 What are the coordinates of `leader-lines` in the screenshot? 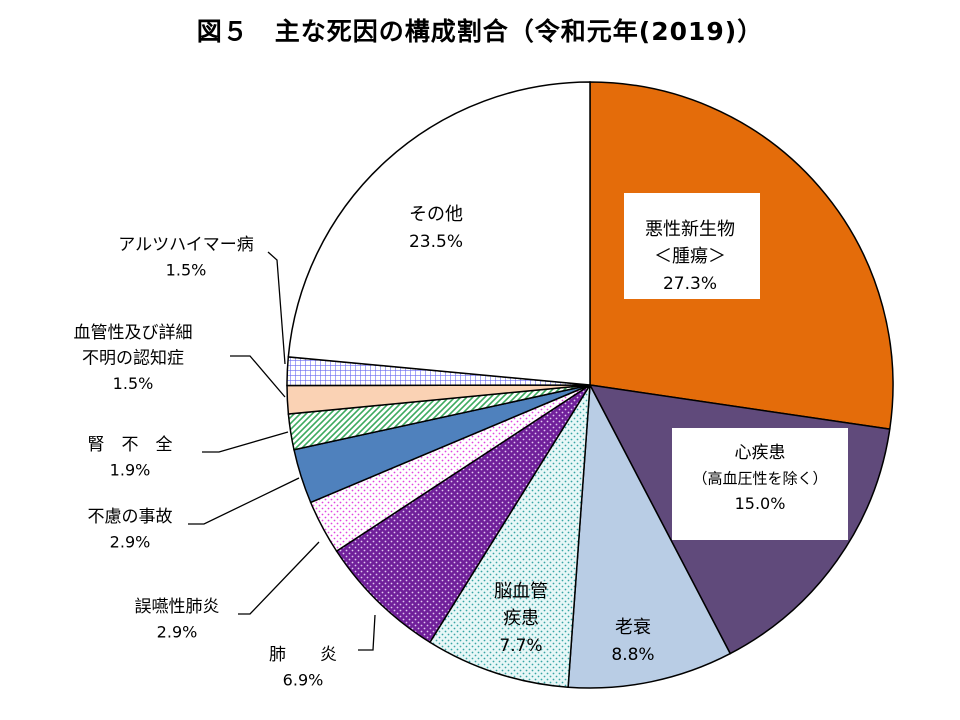 It's located at (282, 451).